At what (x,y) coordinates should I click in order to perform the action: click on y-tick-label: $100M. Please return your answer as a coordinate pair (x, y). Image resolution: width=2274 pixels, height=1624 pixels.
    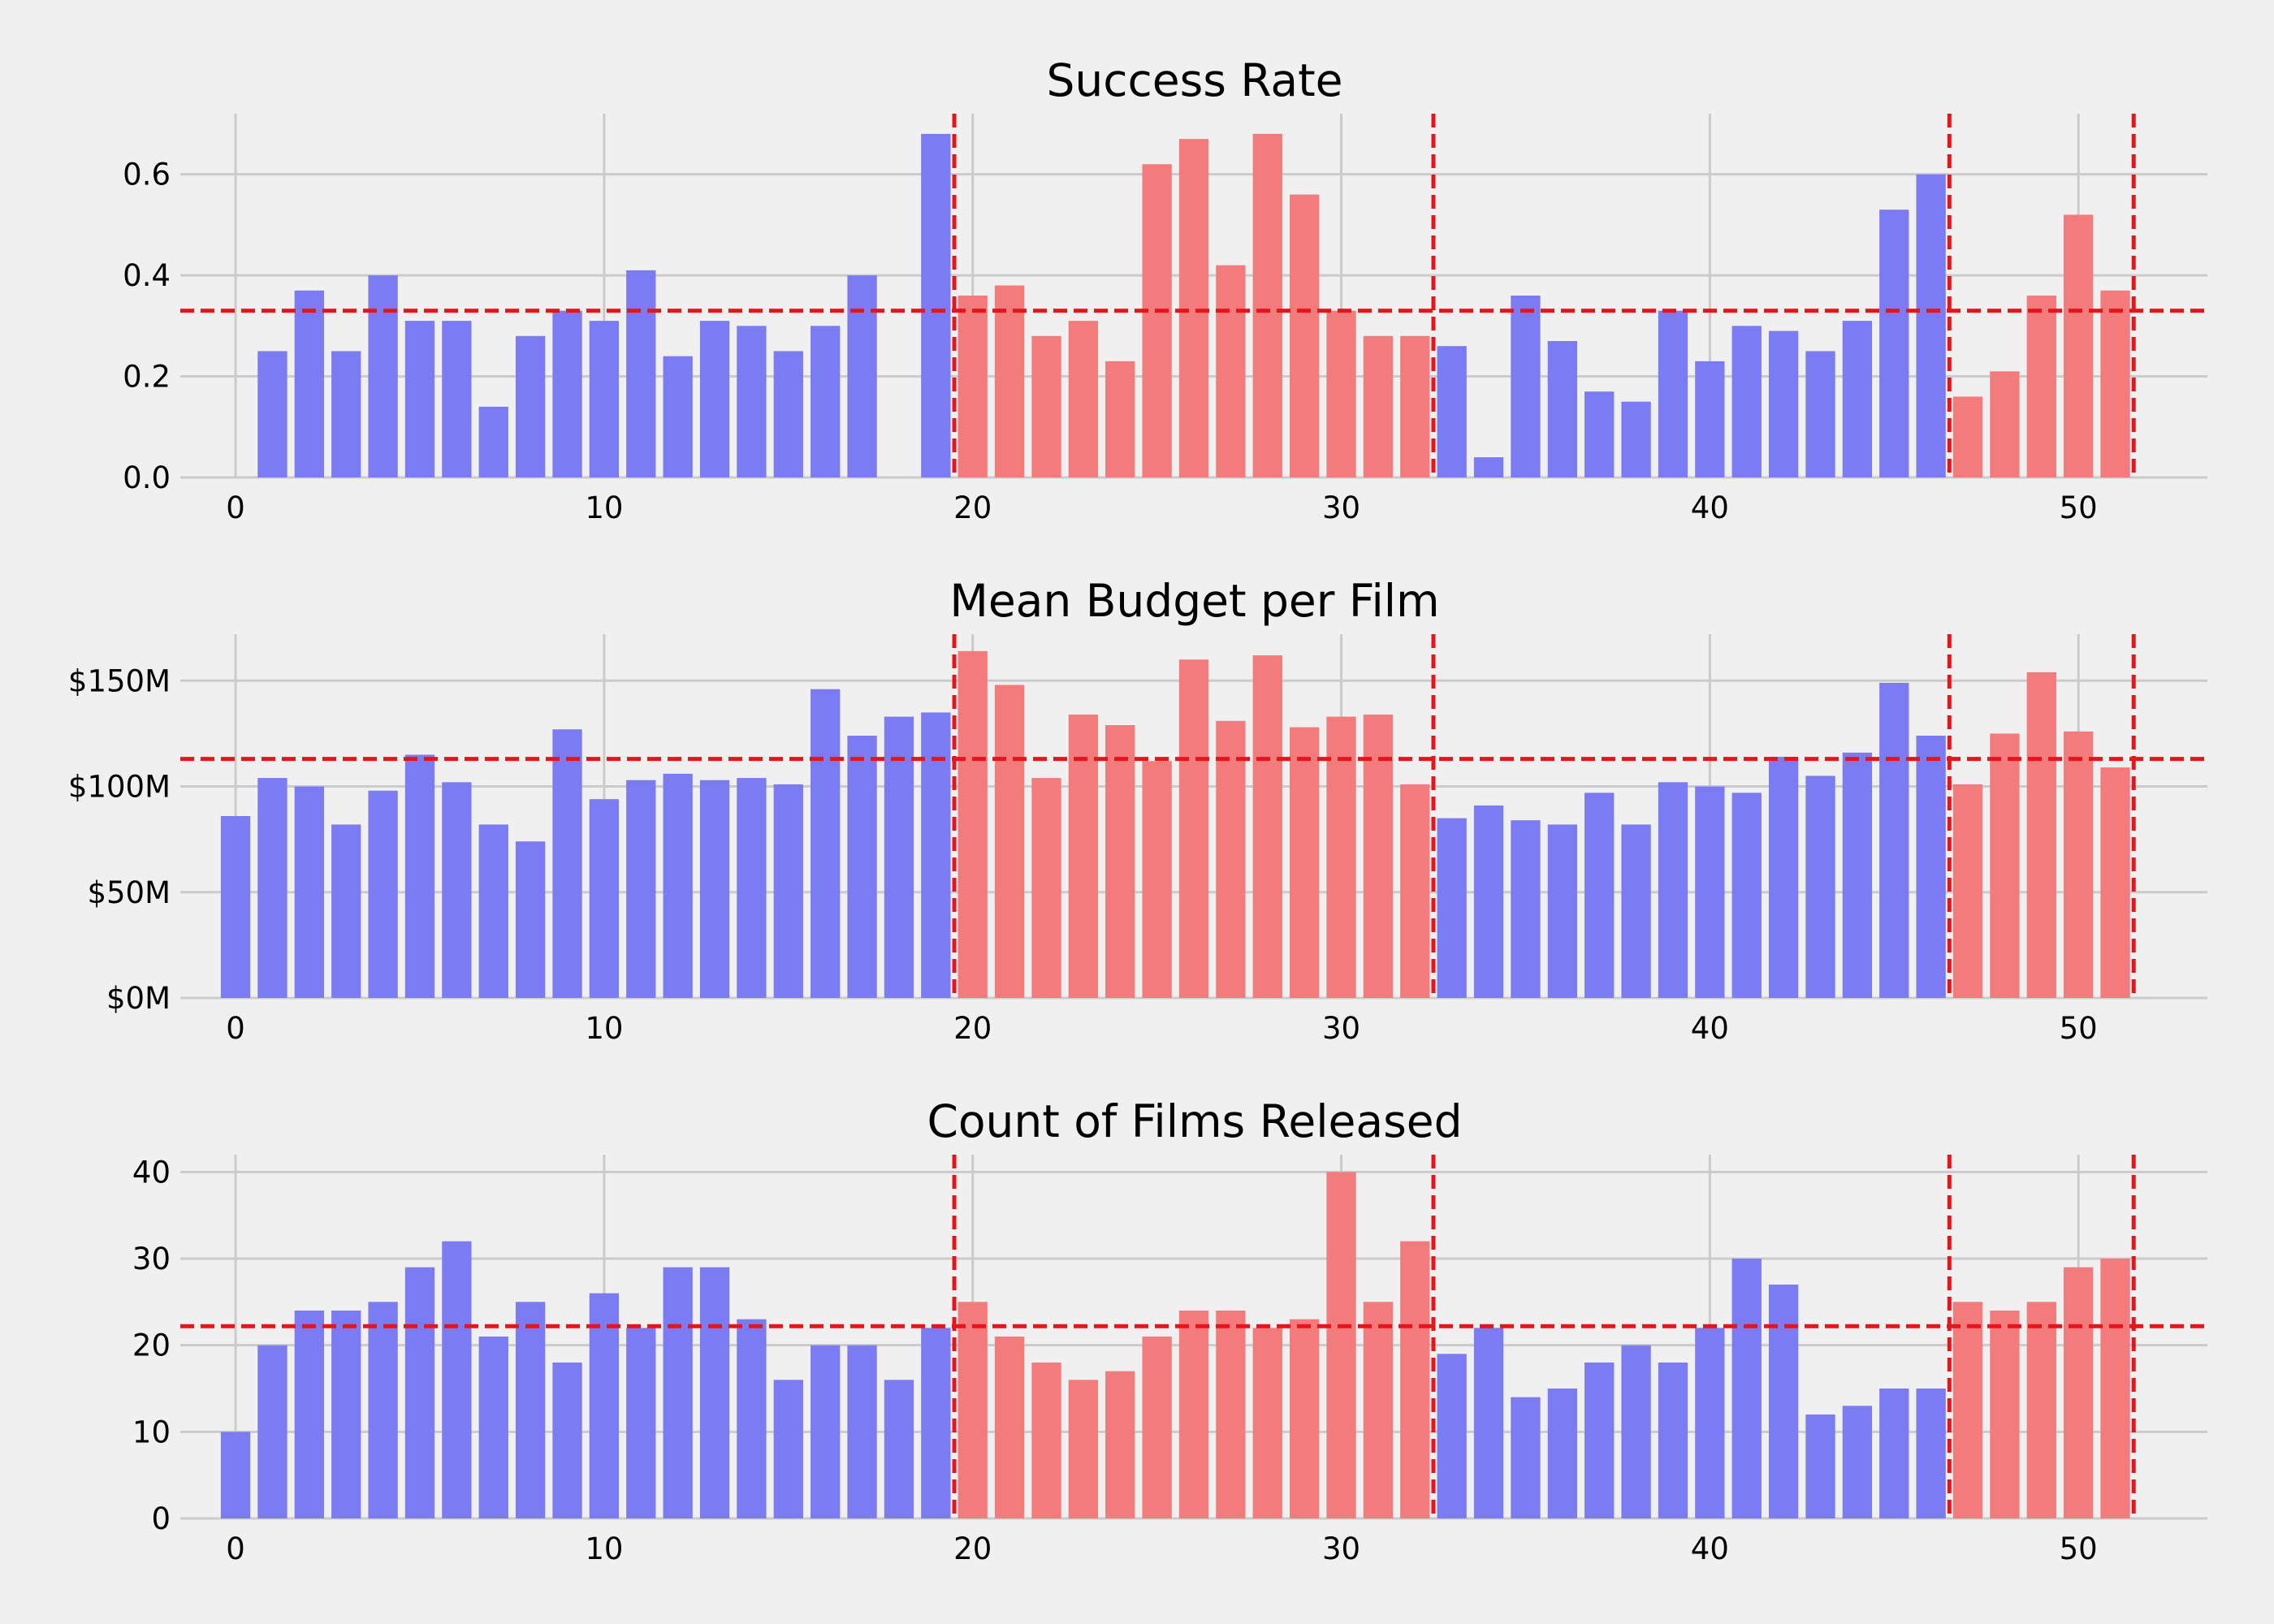
    Looking at the image, I should click on (119, 788).